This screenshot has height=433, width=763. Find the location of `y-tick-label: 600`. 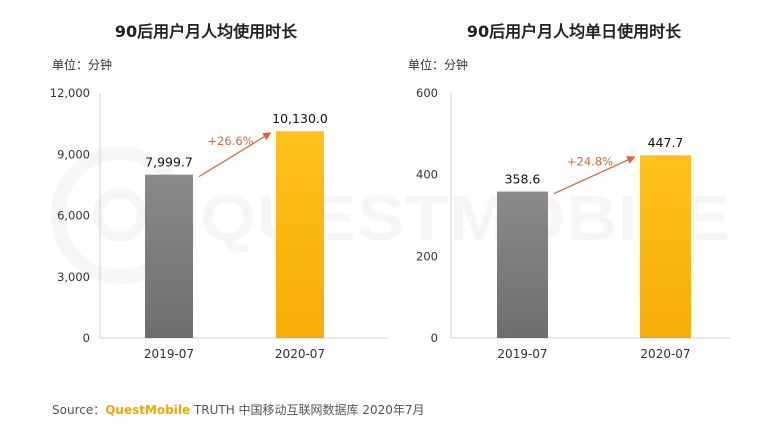

y-tick-label: 600 is located at coordinates (427, 93).